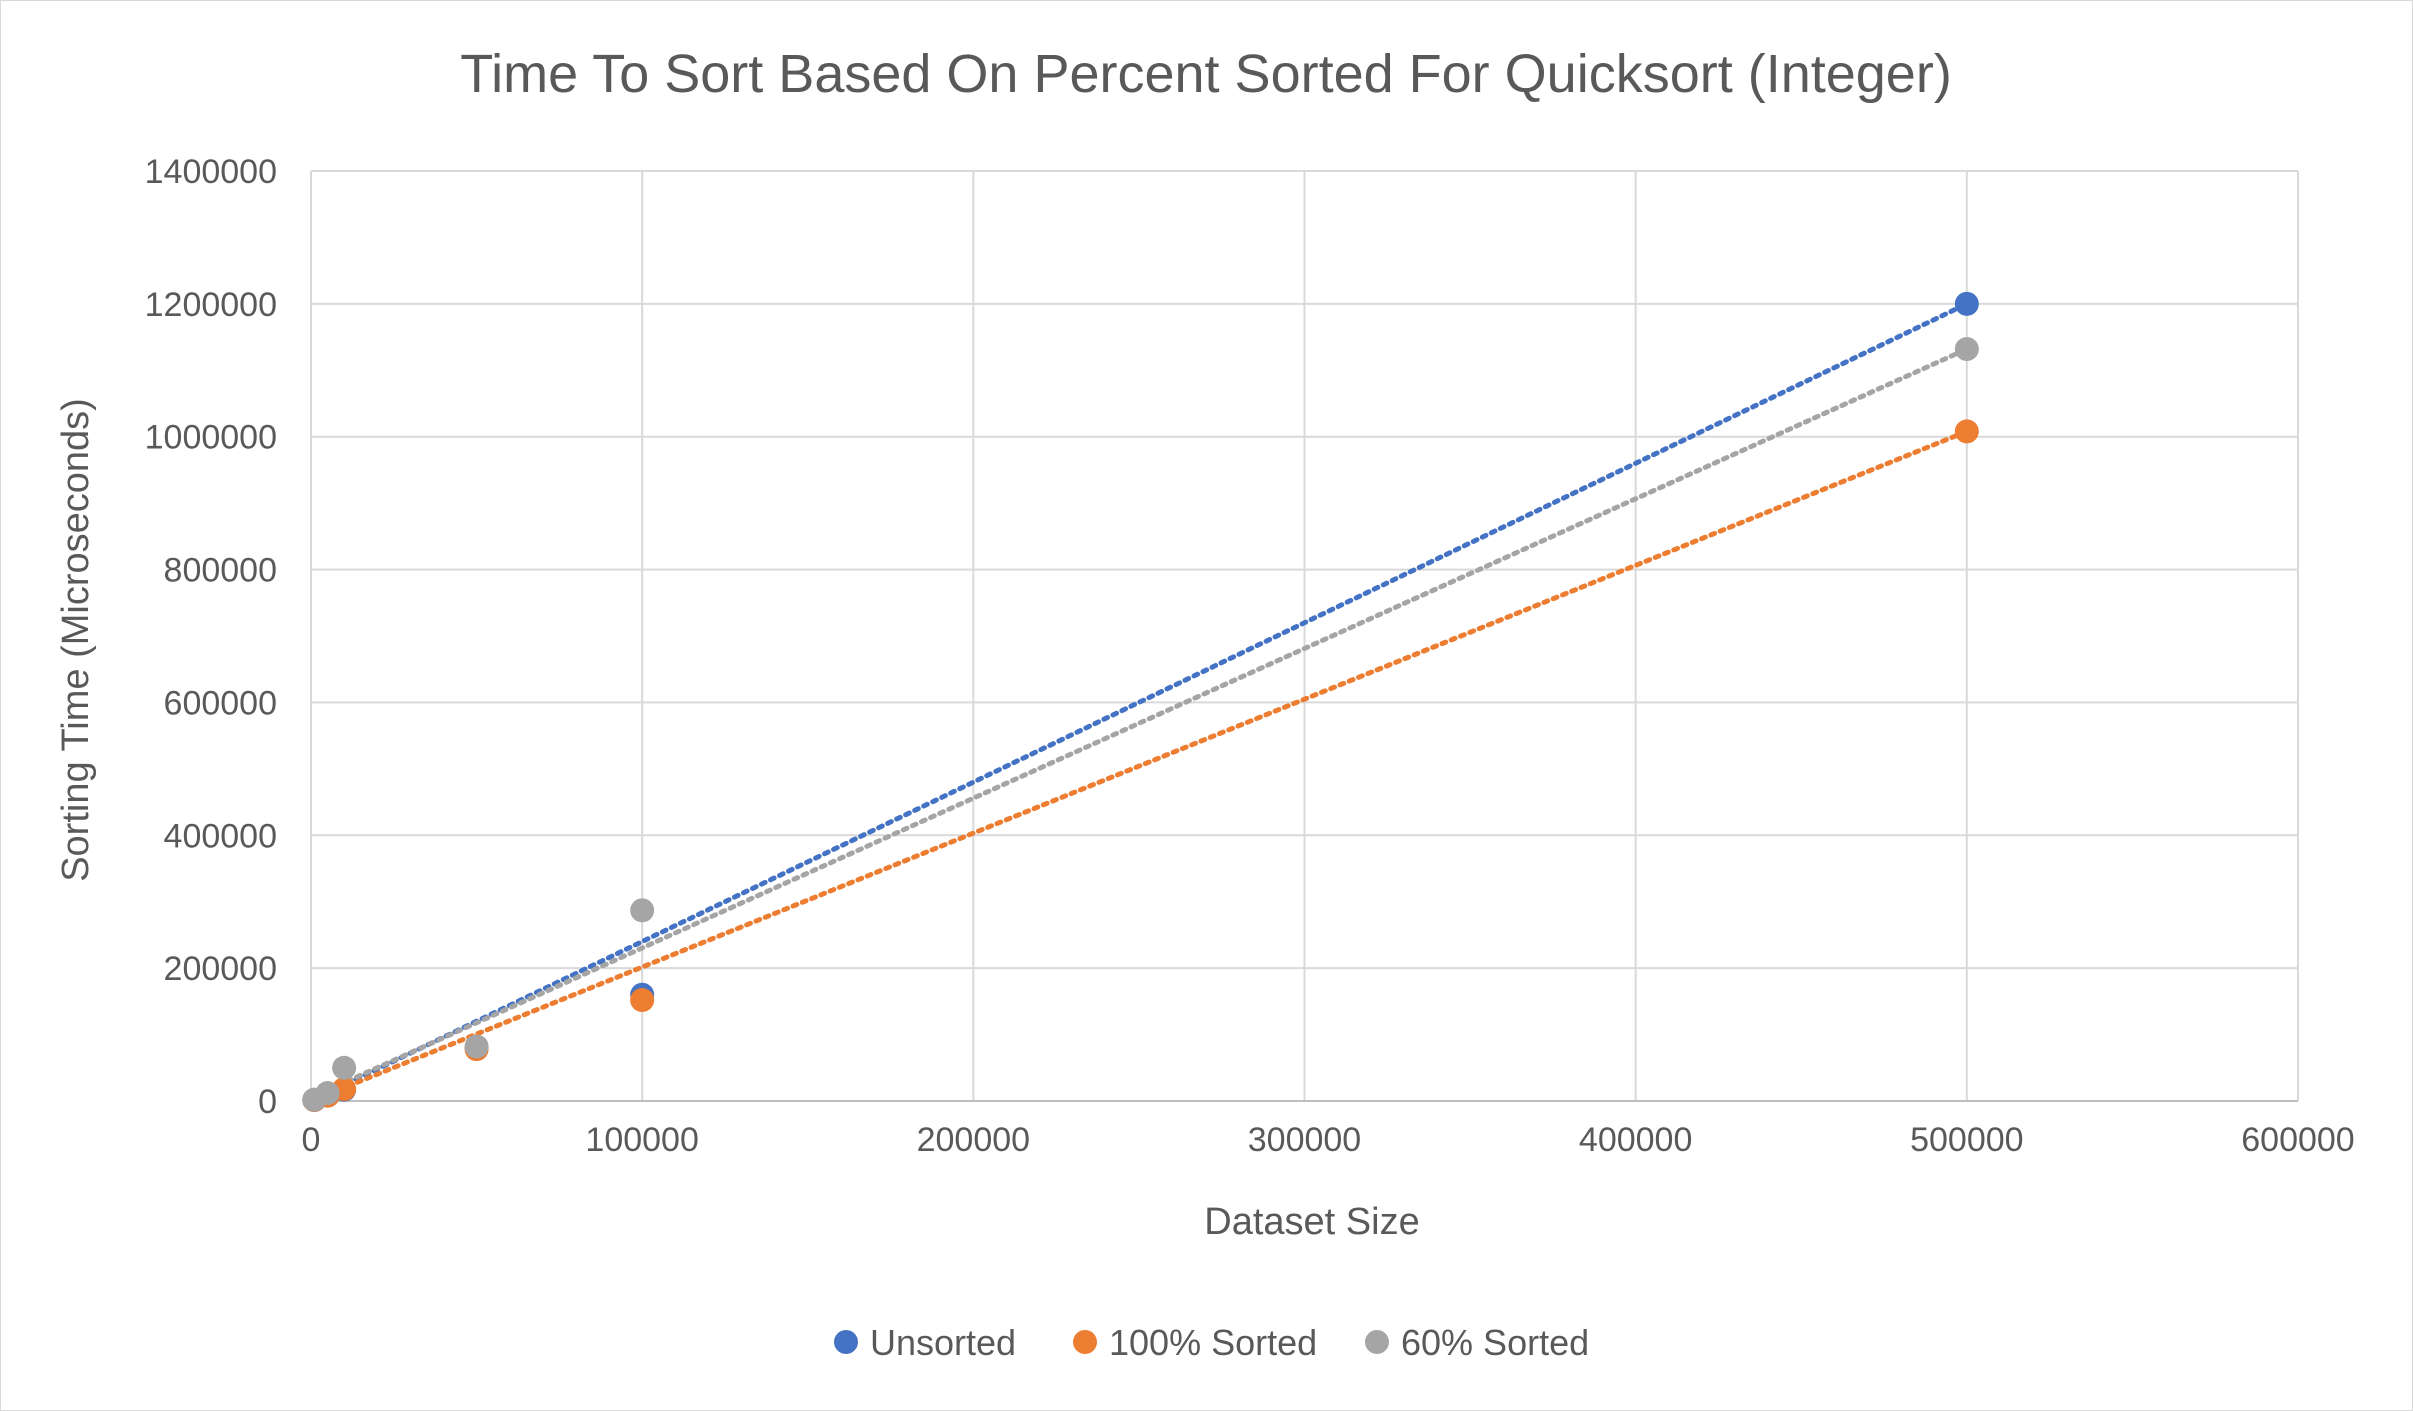 The image size is (2413, 1411). Describe the element at coordinates (311, 1140) in the screenshot. I see `x-tick-label: 0` at that location.